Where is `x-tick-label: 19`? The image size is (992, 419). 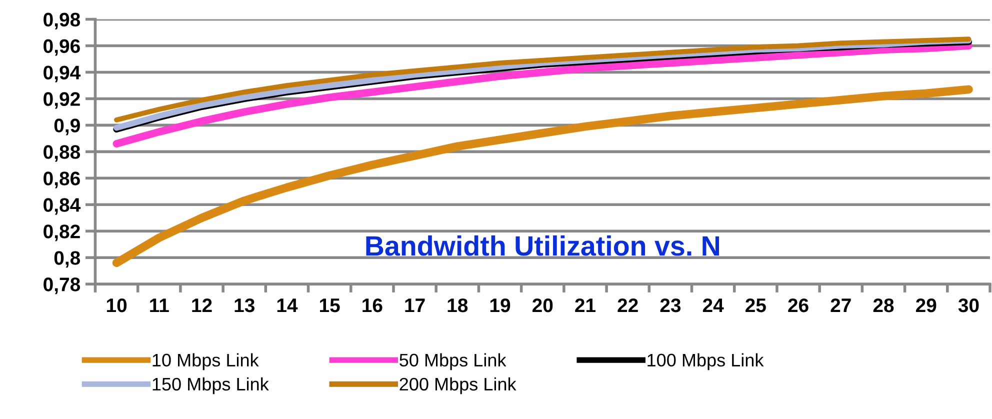
x-tick-label: 19 is located at coordinates (500, 305).